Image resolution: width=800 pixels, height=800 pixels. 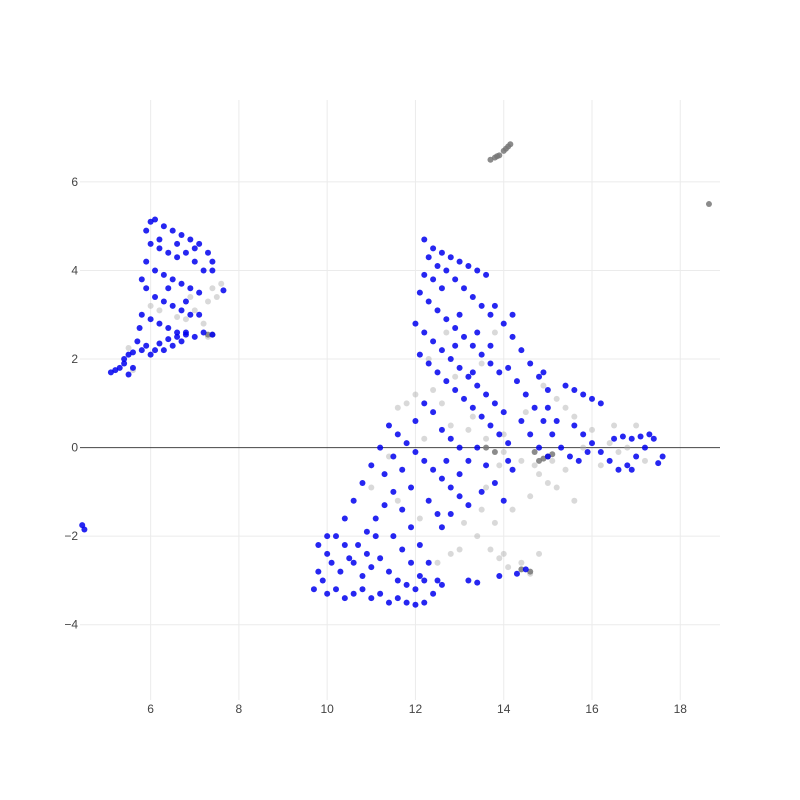 What do you see at coordinates (74, 270) in the screenshot?
I see `y-tick-label: 4` at bounding box center [74, 270].